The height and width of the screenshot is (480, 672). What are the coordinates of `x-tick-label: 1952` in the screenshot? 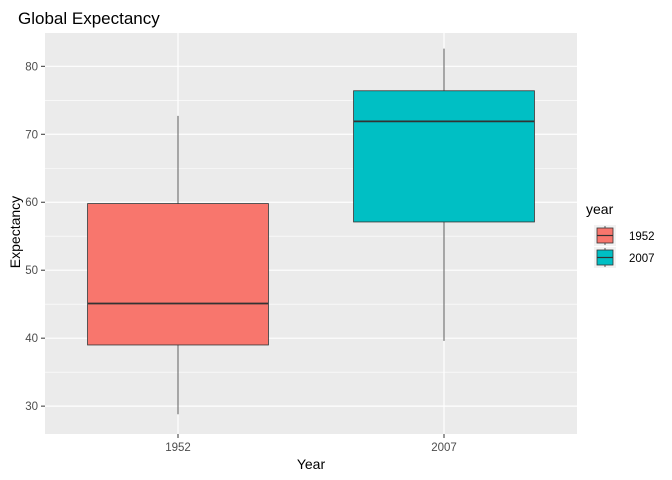 It's located at (178, 448).